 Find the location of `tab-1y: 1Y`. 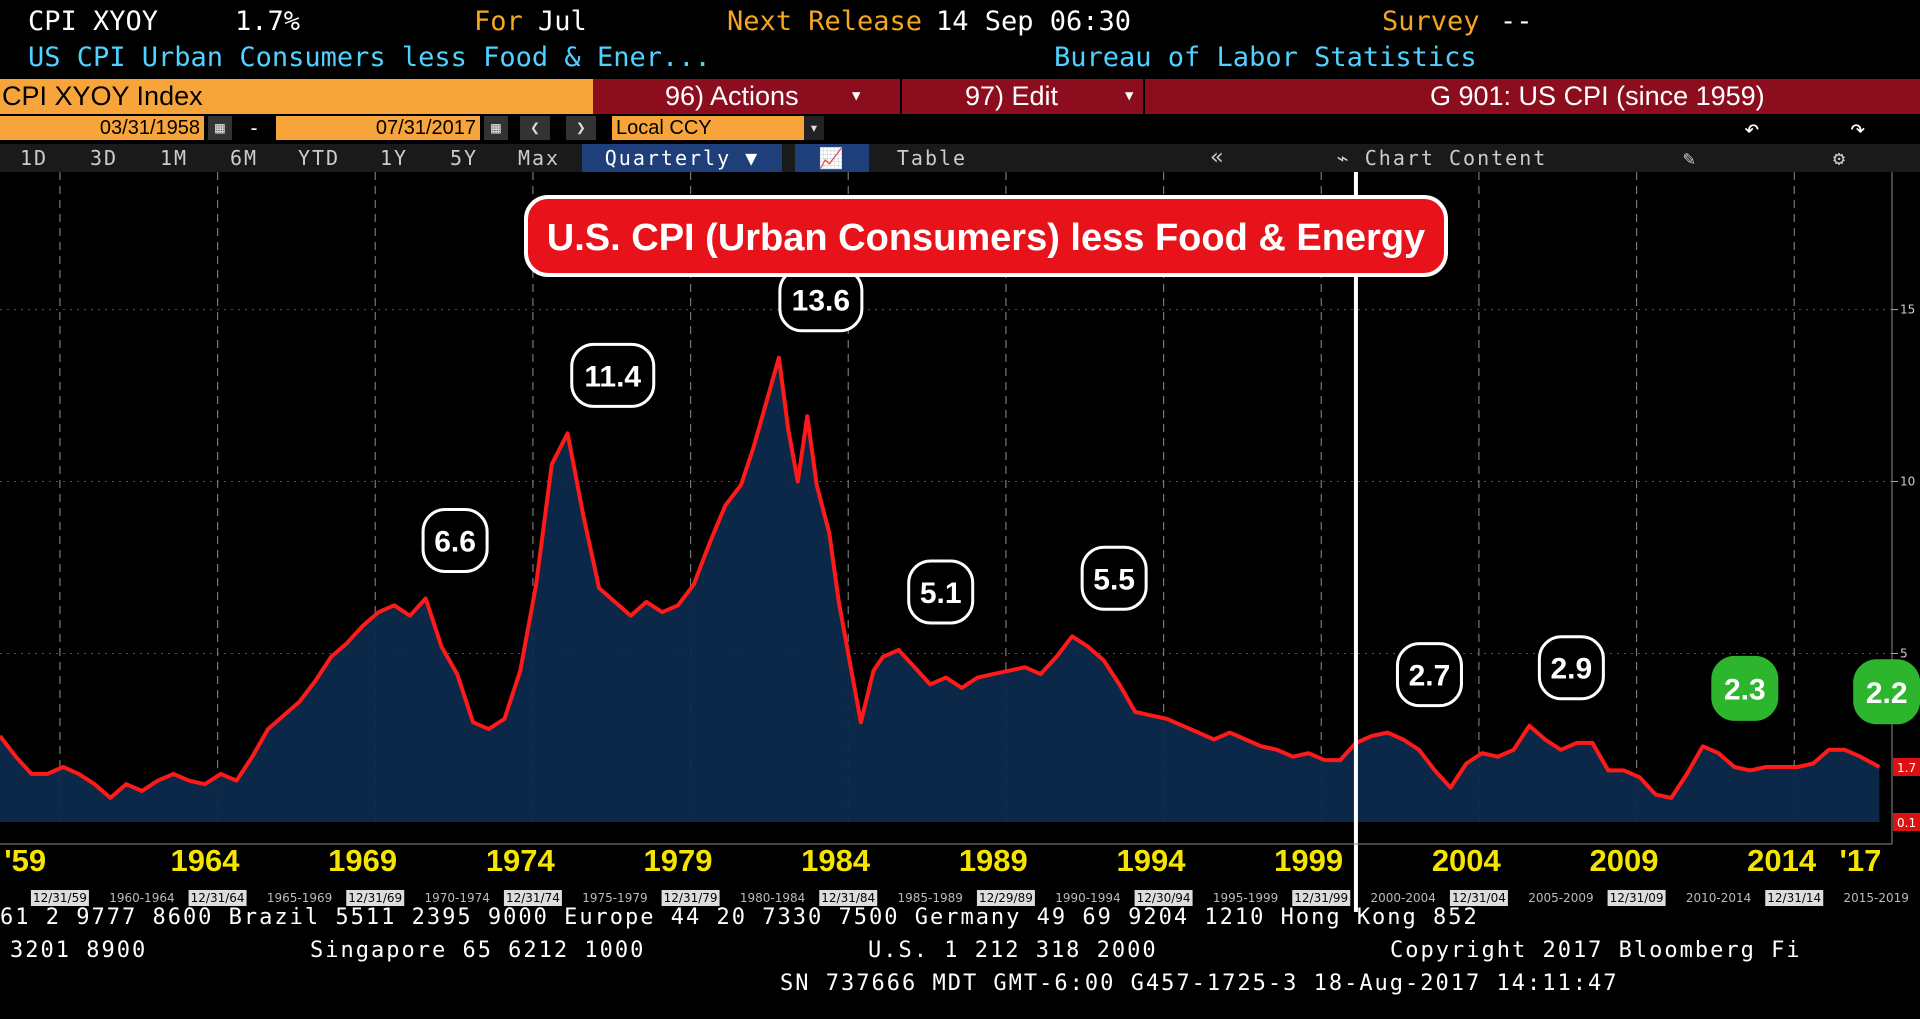

tab-1y: 1Y is located at coordinates (394, 158).